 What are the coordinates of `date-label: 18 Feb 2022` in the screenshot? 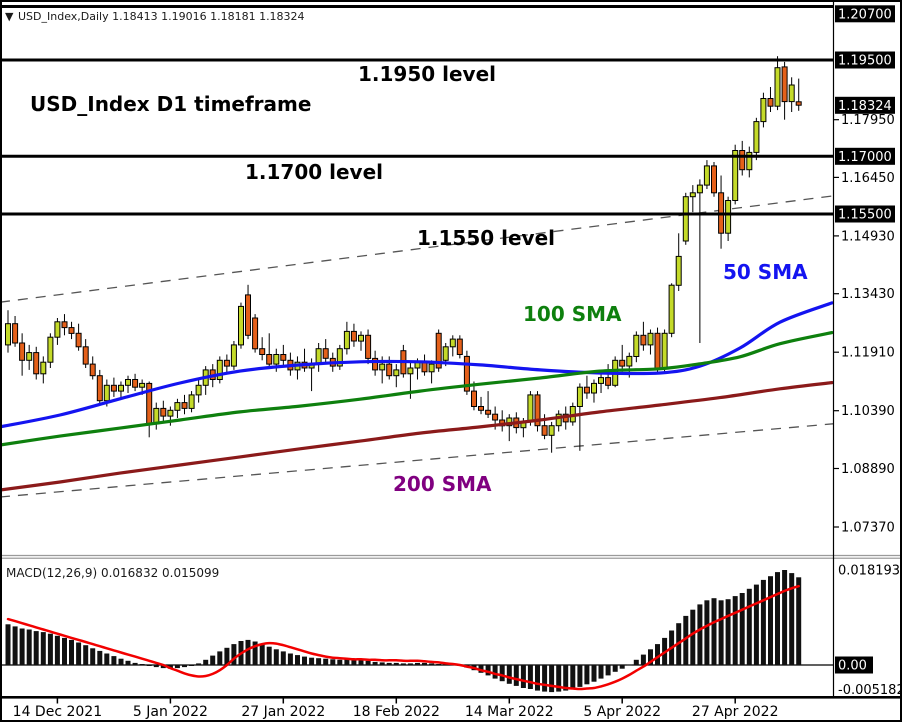 It's located at (396, 712).